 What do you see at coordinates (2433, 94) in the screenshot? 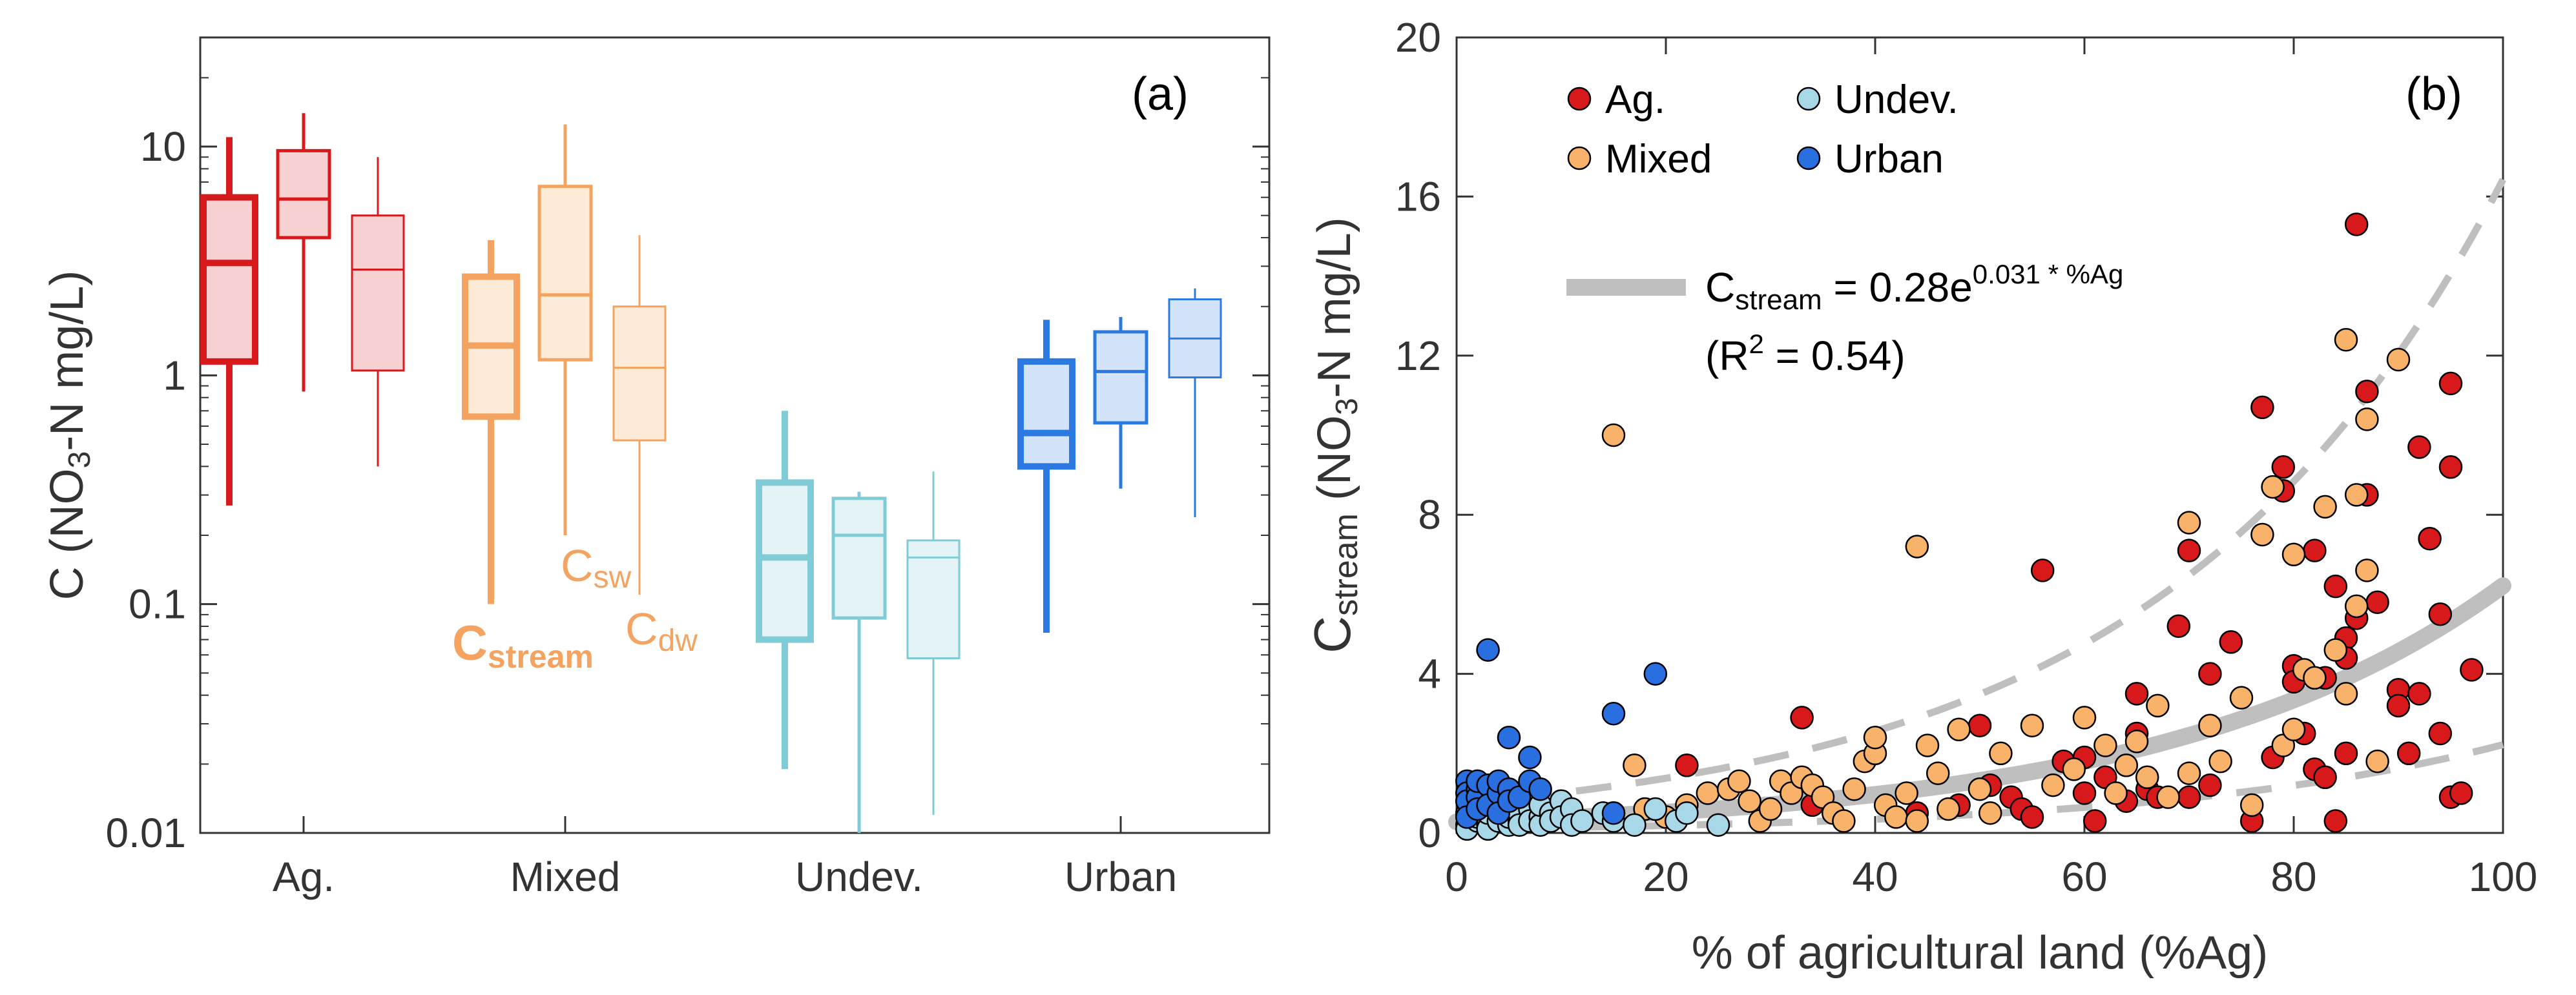
I see `panel-b-label: (b)` at bounding box center [2433, 94].